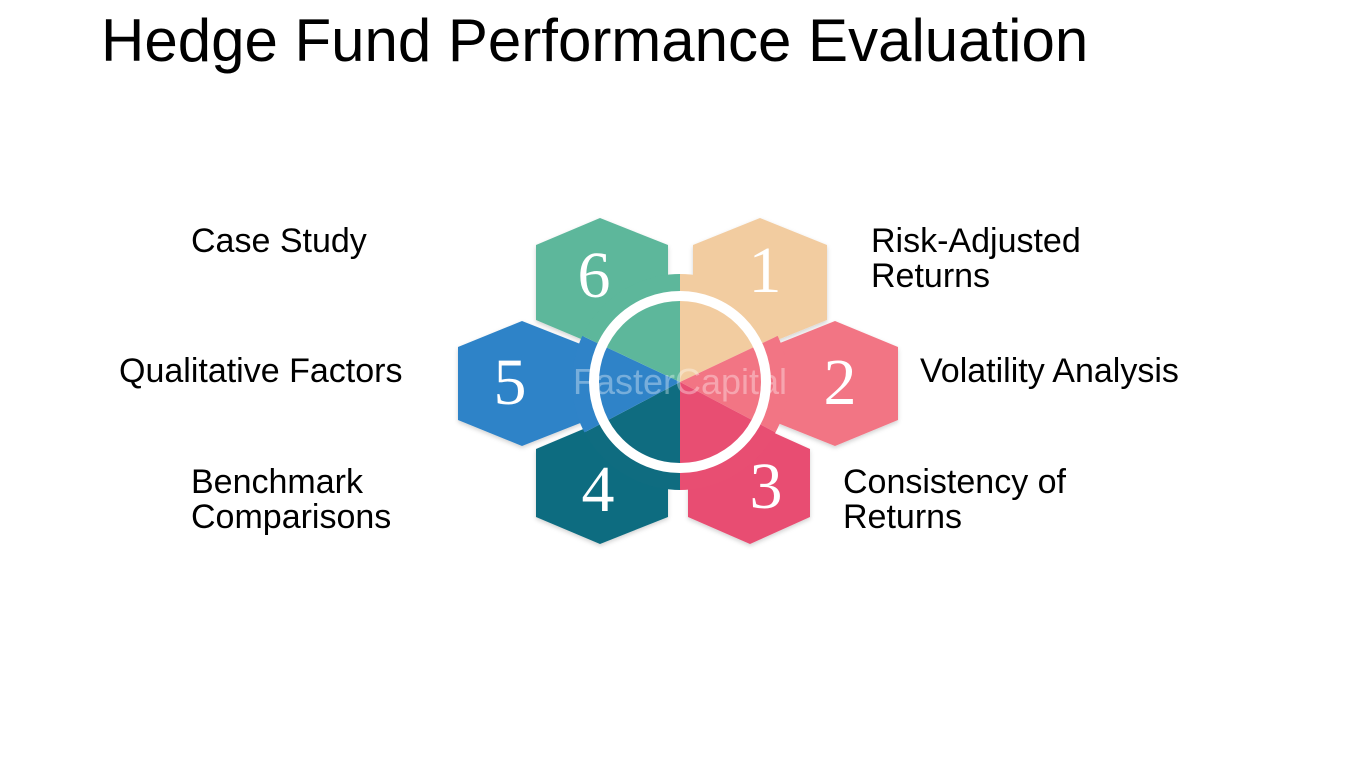 The image size is (1350, 759). I want to click on step-number-2: 2, so click(840, 382).